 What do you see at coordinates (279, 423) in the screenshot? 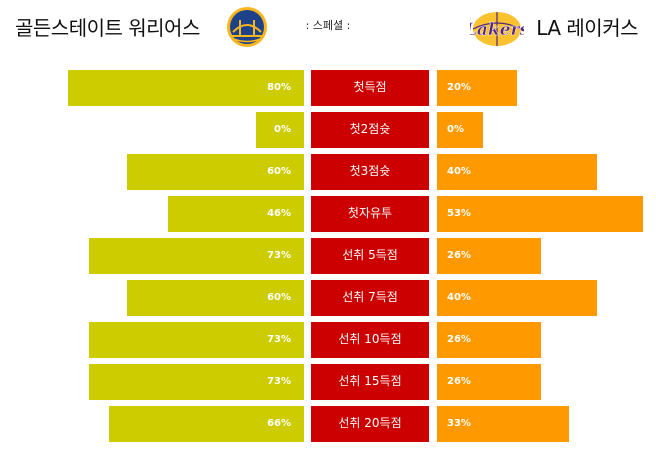
I see `home-percent: 66%` at bounding box center [279, 423].